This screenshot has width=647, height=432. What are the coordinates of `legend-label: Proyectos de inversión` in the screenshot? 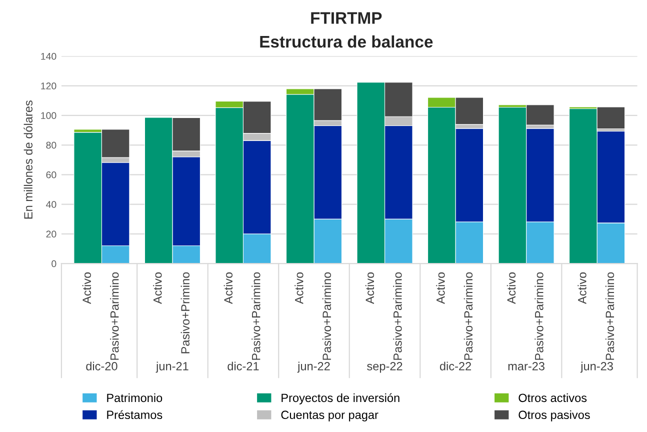 It's located at (341, 398).